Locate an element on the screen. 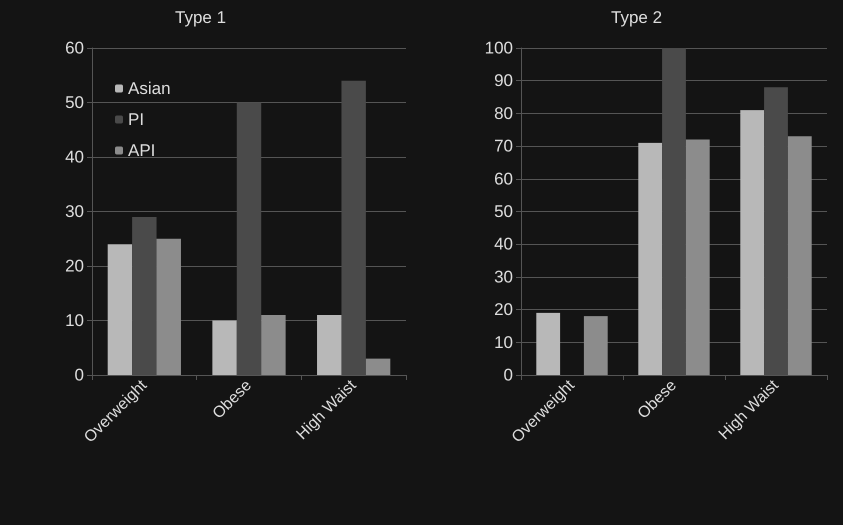 This screenshot has height=525, width=843. chart-title: Type 2 is located at coordinates (636, 17).